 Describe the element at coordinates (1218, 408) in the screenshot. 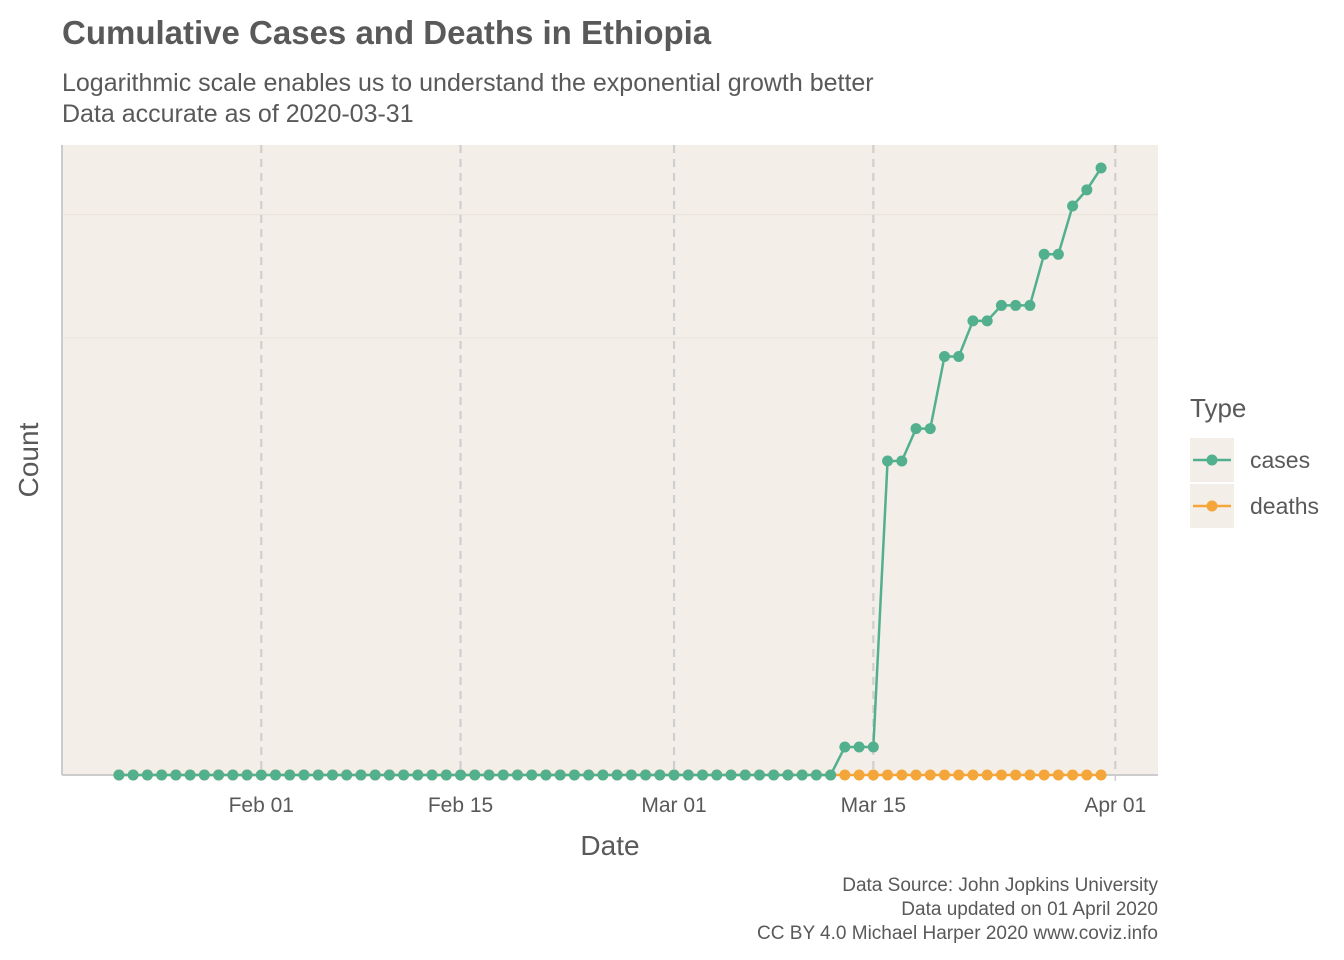

I see `legend-title: Type` at that location.